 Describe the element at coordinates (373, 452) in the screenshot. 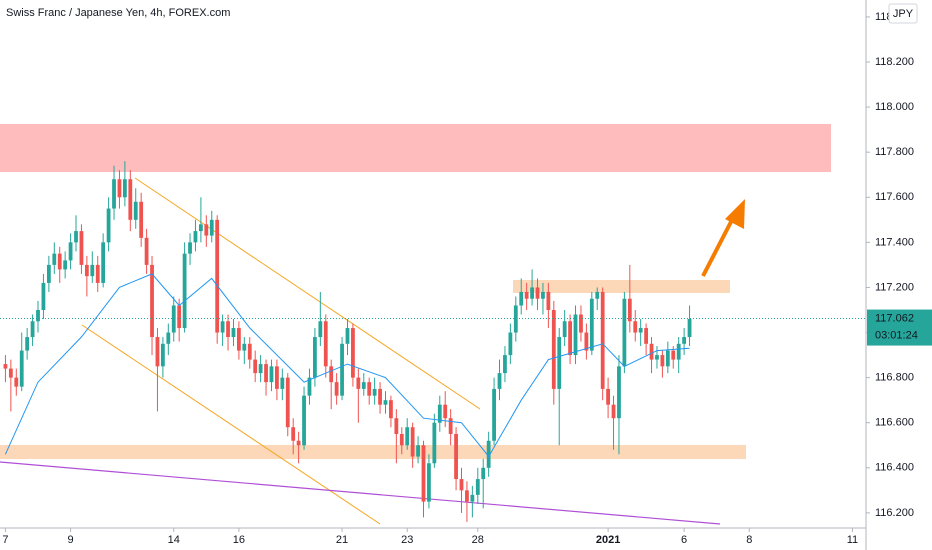

I see `support-zone` at that location.